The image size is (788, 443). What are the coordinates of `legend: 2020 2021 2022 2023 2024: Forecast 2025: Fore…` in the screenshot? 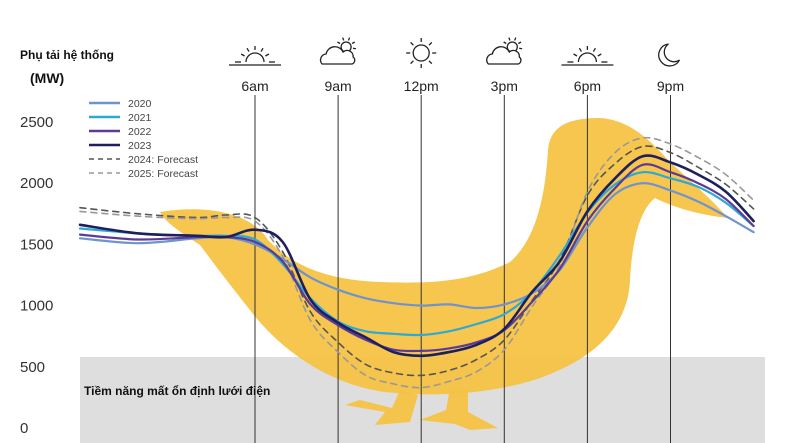 It's located at (143, 139).